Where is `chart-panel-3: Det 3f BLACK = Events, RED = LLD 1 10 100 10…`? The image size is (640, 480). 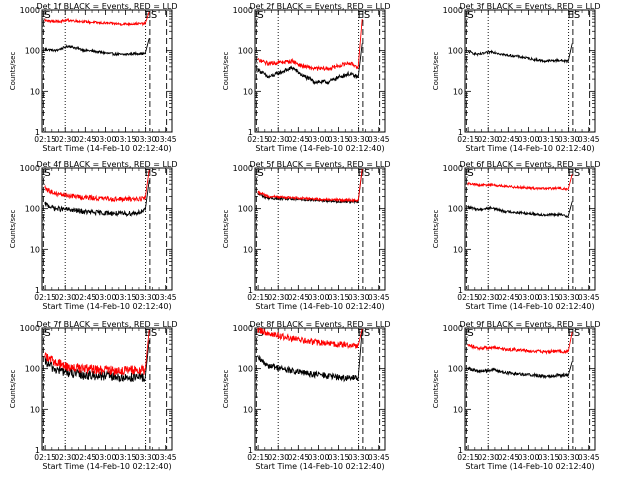
chart-panel-3: Det 3f BLACK = Events, RED = LLD 1 10 100 10… is located at coordinates (516, 77).